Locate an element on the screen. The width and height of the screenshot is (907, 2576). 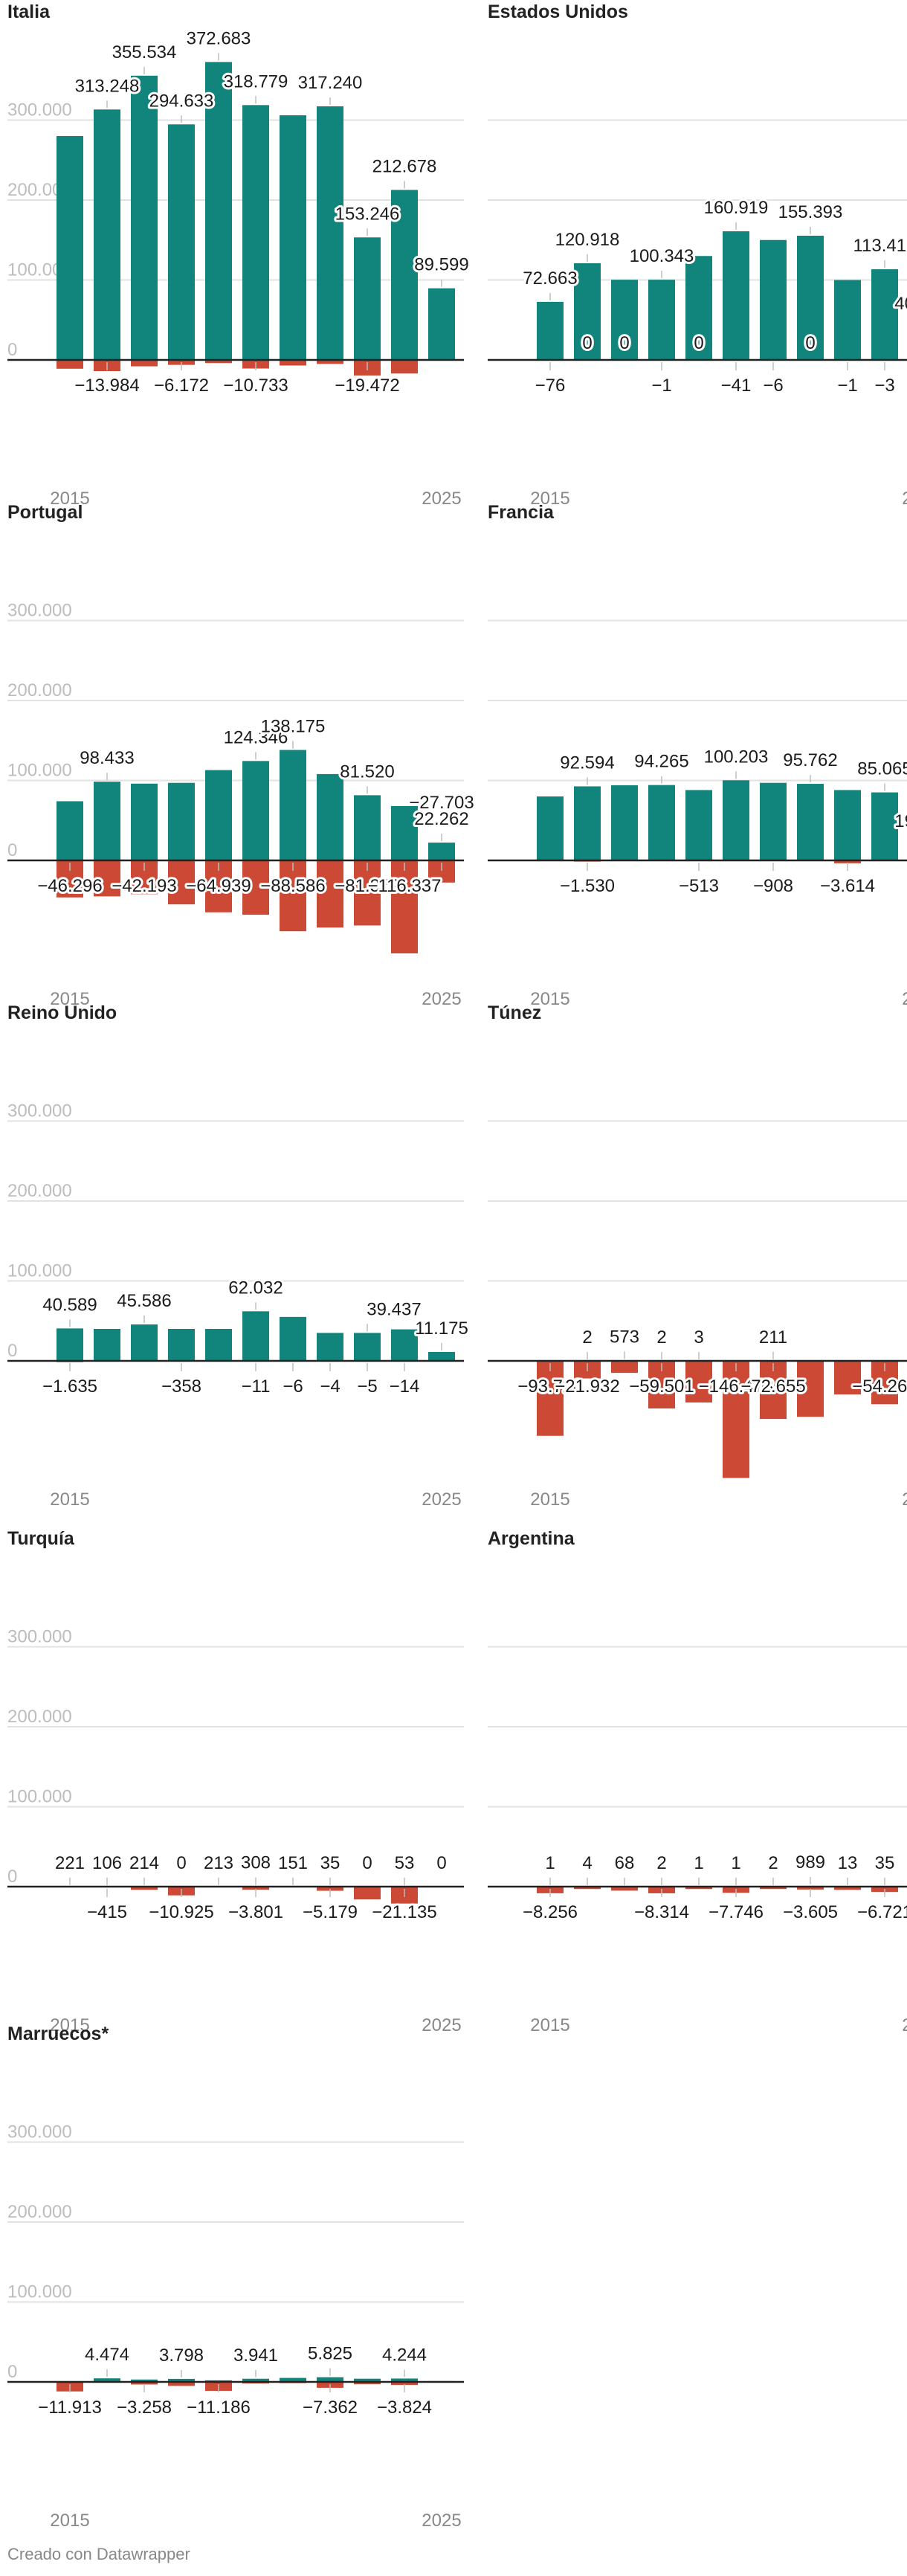
value-label: −1 is located at coordinates (847, 386).